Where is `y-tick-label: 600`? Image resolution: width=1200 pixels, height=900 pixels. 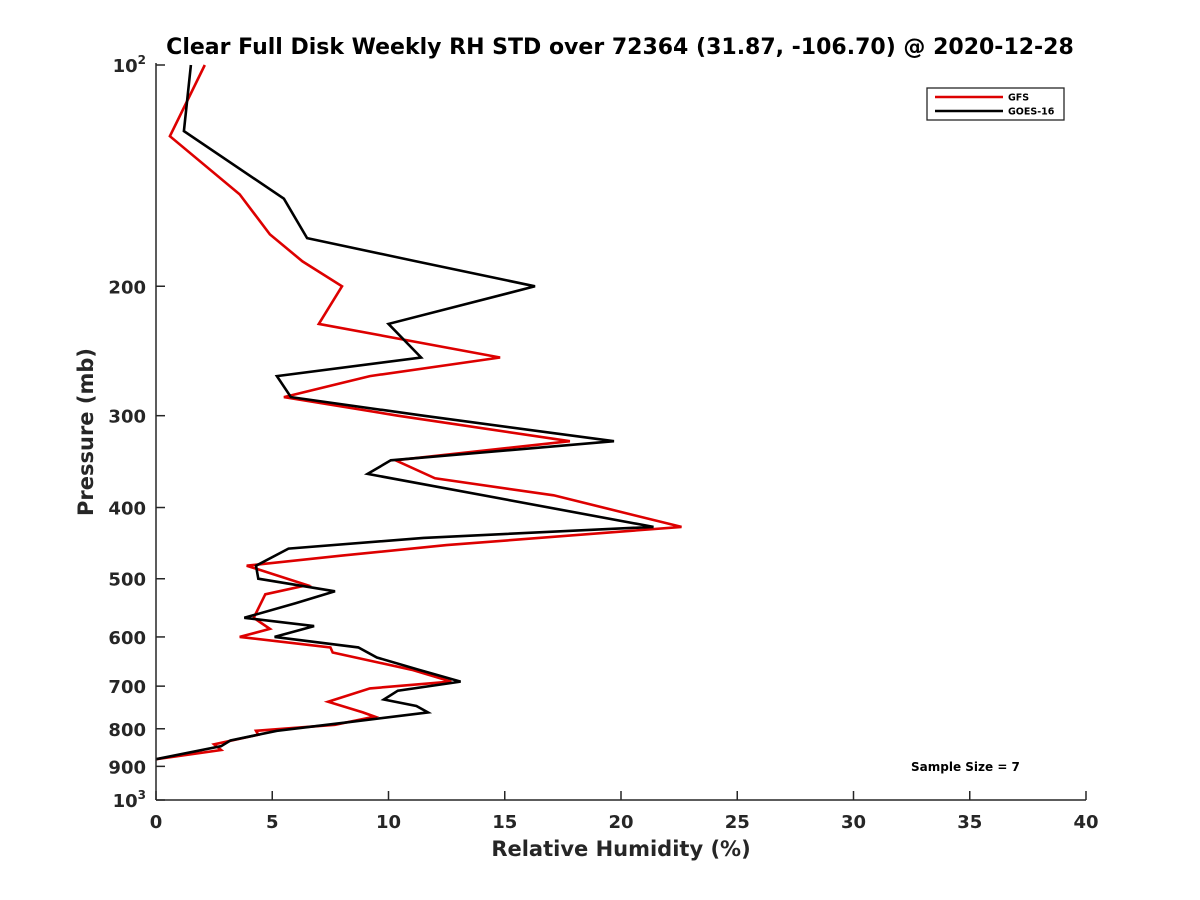 y-tick-label: 600 is located at coordinates (127, 638).